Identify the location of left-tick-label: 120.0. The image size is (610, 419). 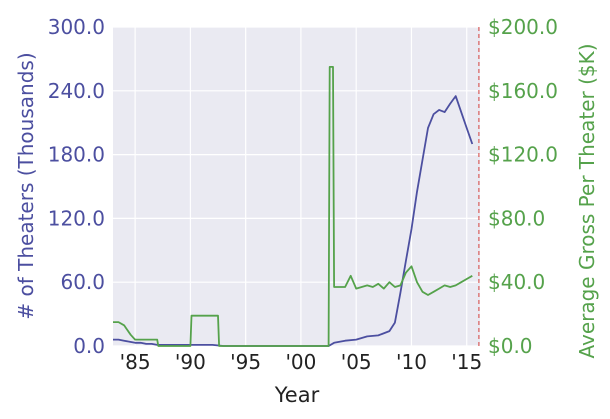
(76, 218).